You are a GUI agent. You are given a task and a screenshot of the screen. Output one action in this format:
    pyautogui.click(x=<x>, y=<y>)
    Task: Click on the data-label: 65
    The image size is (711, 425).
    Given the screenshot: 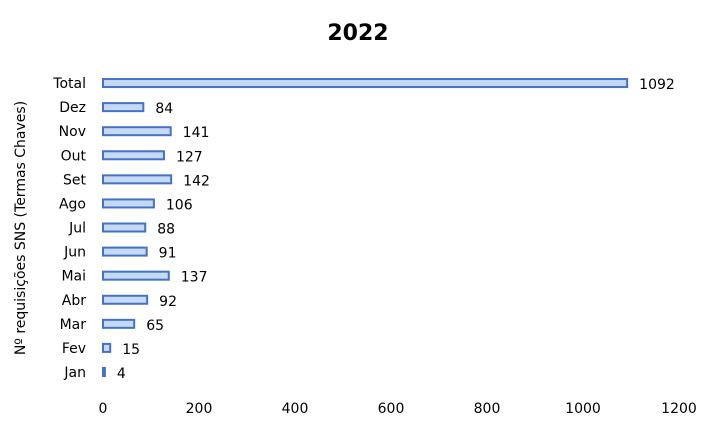 What is the action you would take?
    pyautogui.click(x=155, y=326)
    